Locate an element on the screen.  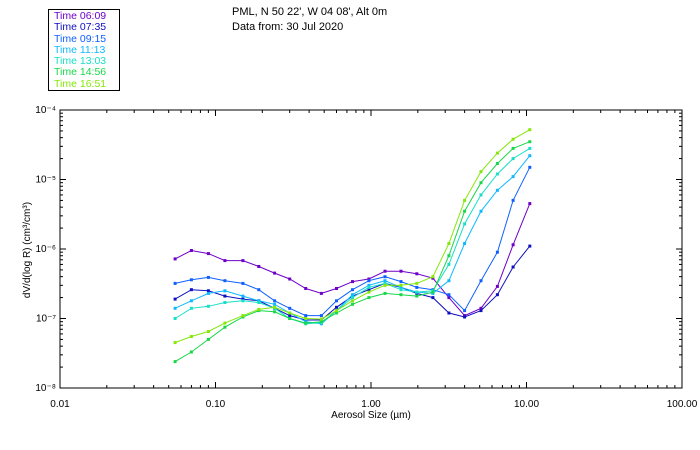
y-tick-label: 10⁻⁶ is located at coordinates (45, 249).